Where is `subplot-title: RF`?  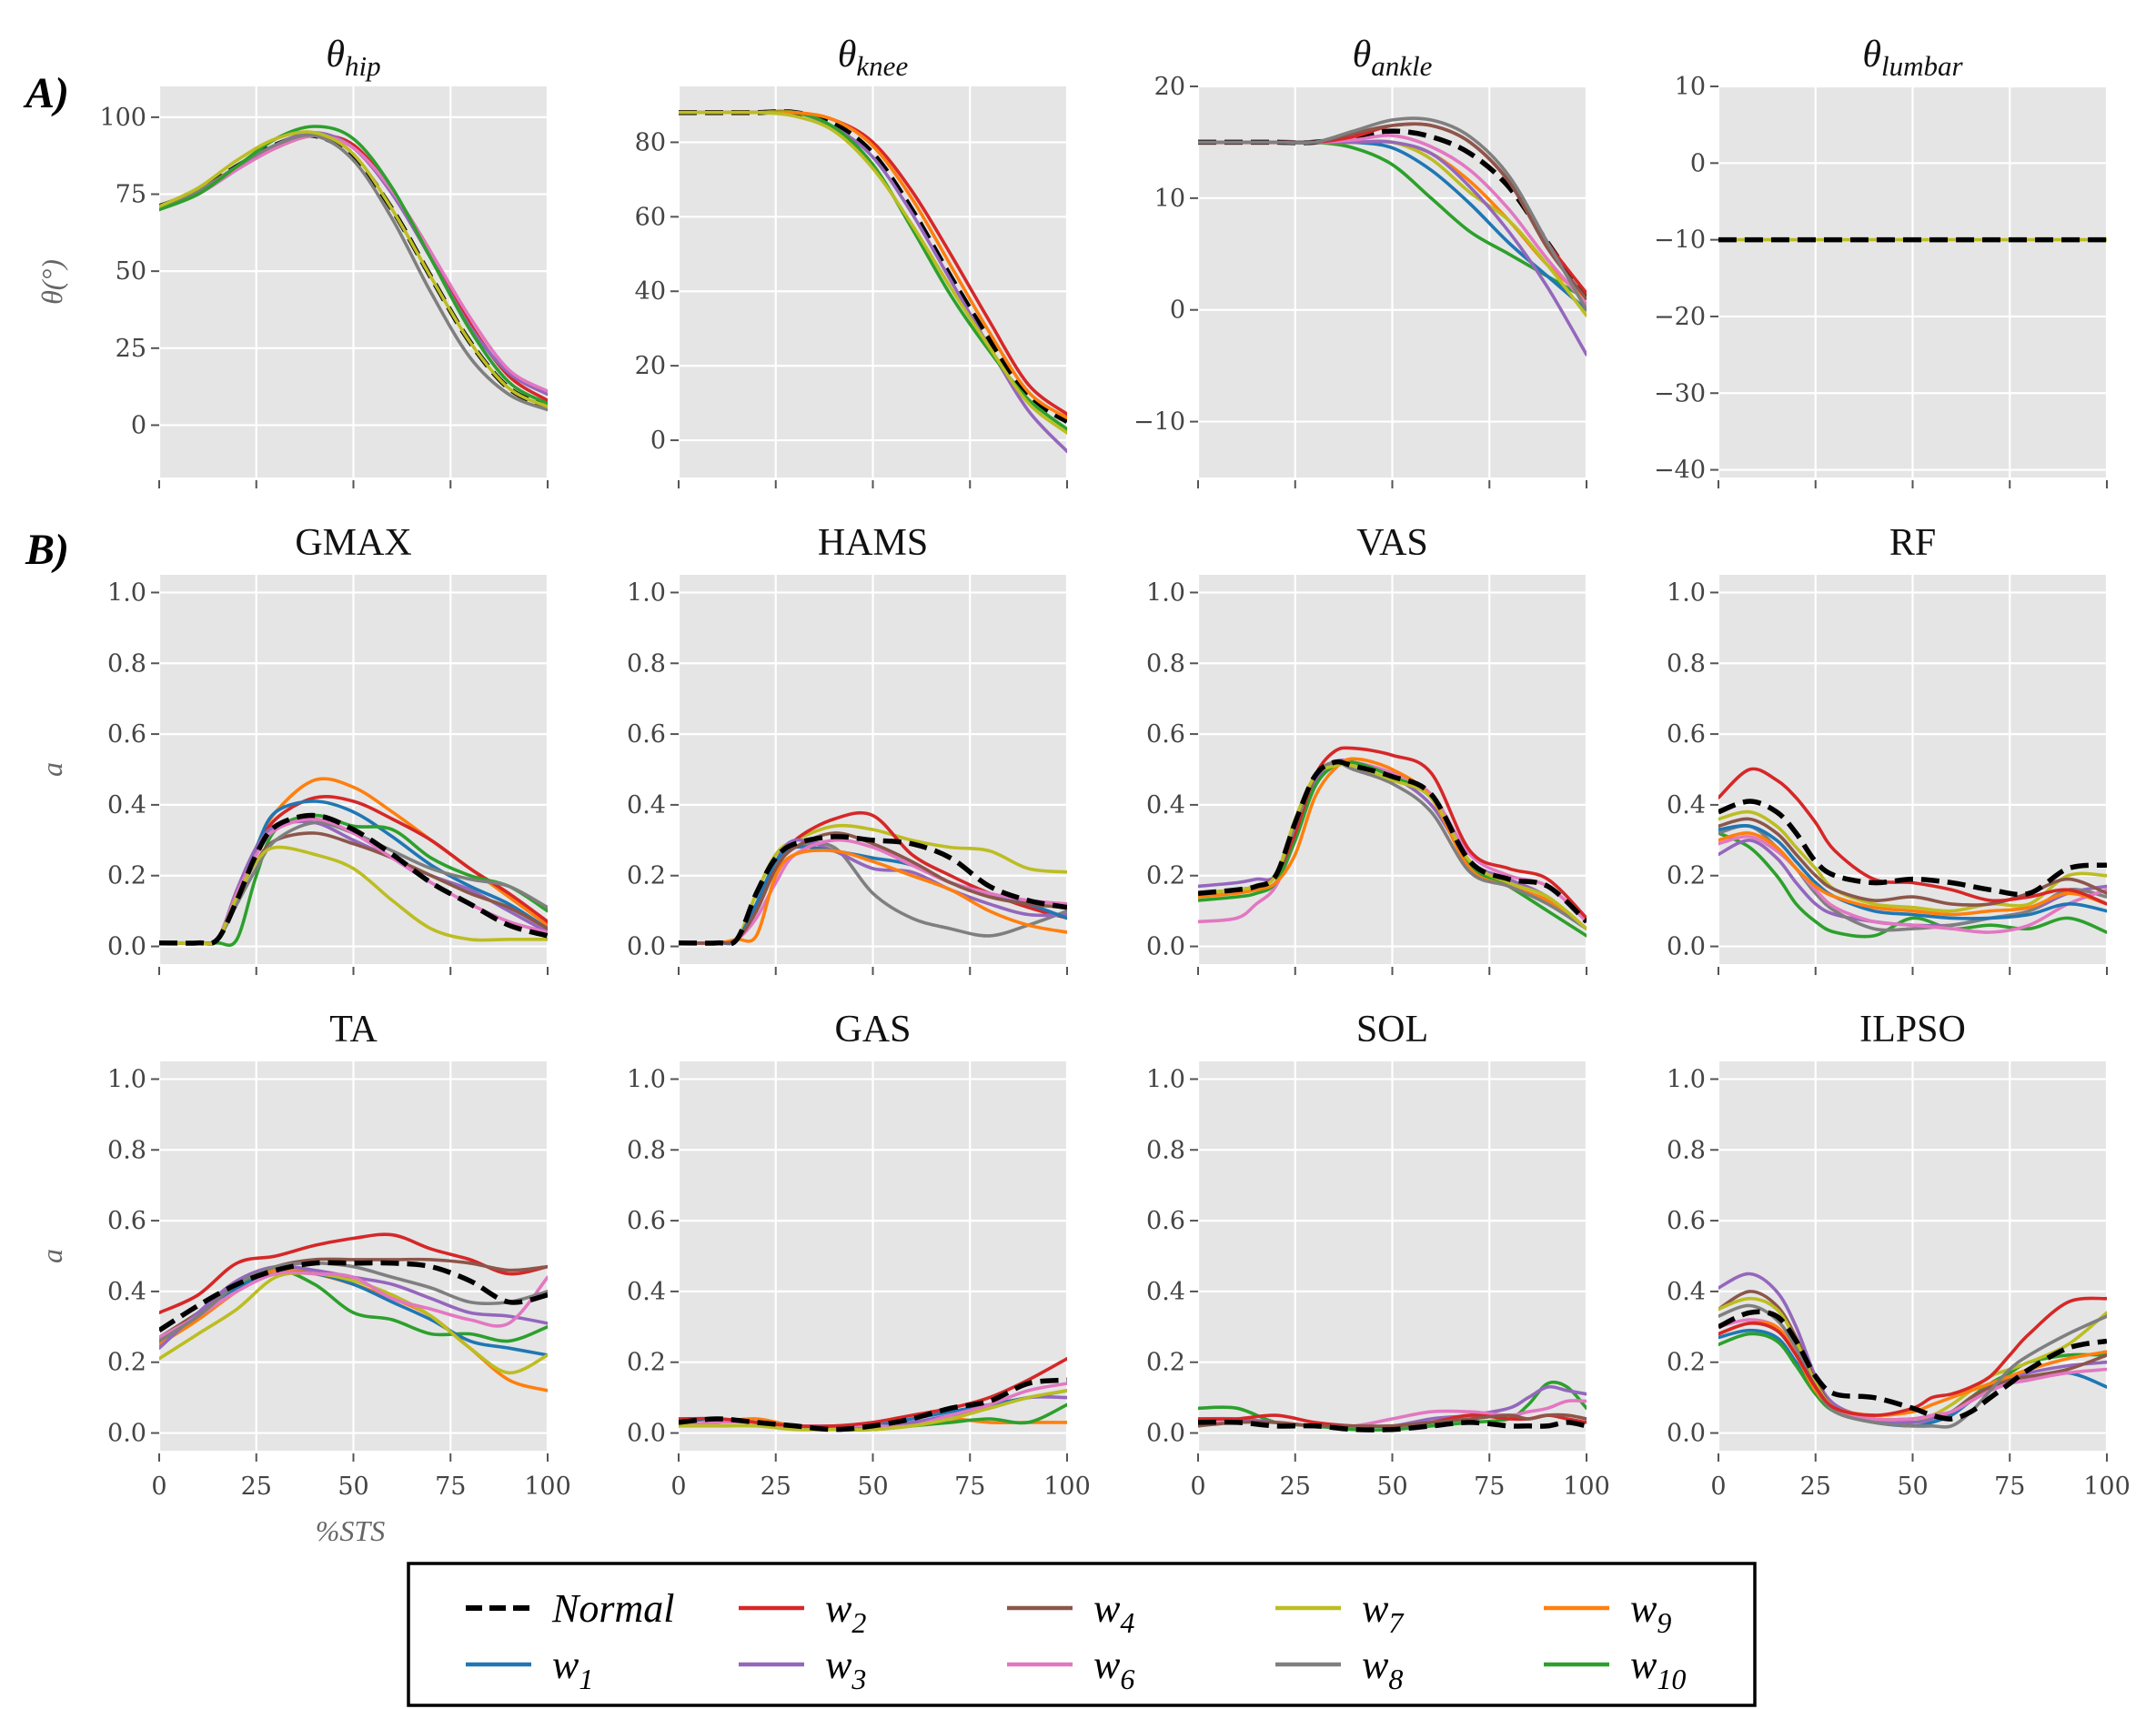
subplot-title: RF is located at coordinates (1912, 543).